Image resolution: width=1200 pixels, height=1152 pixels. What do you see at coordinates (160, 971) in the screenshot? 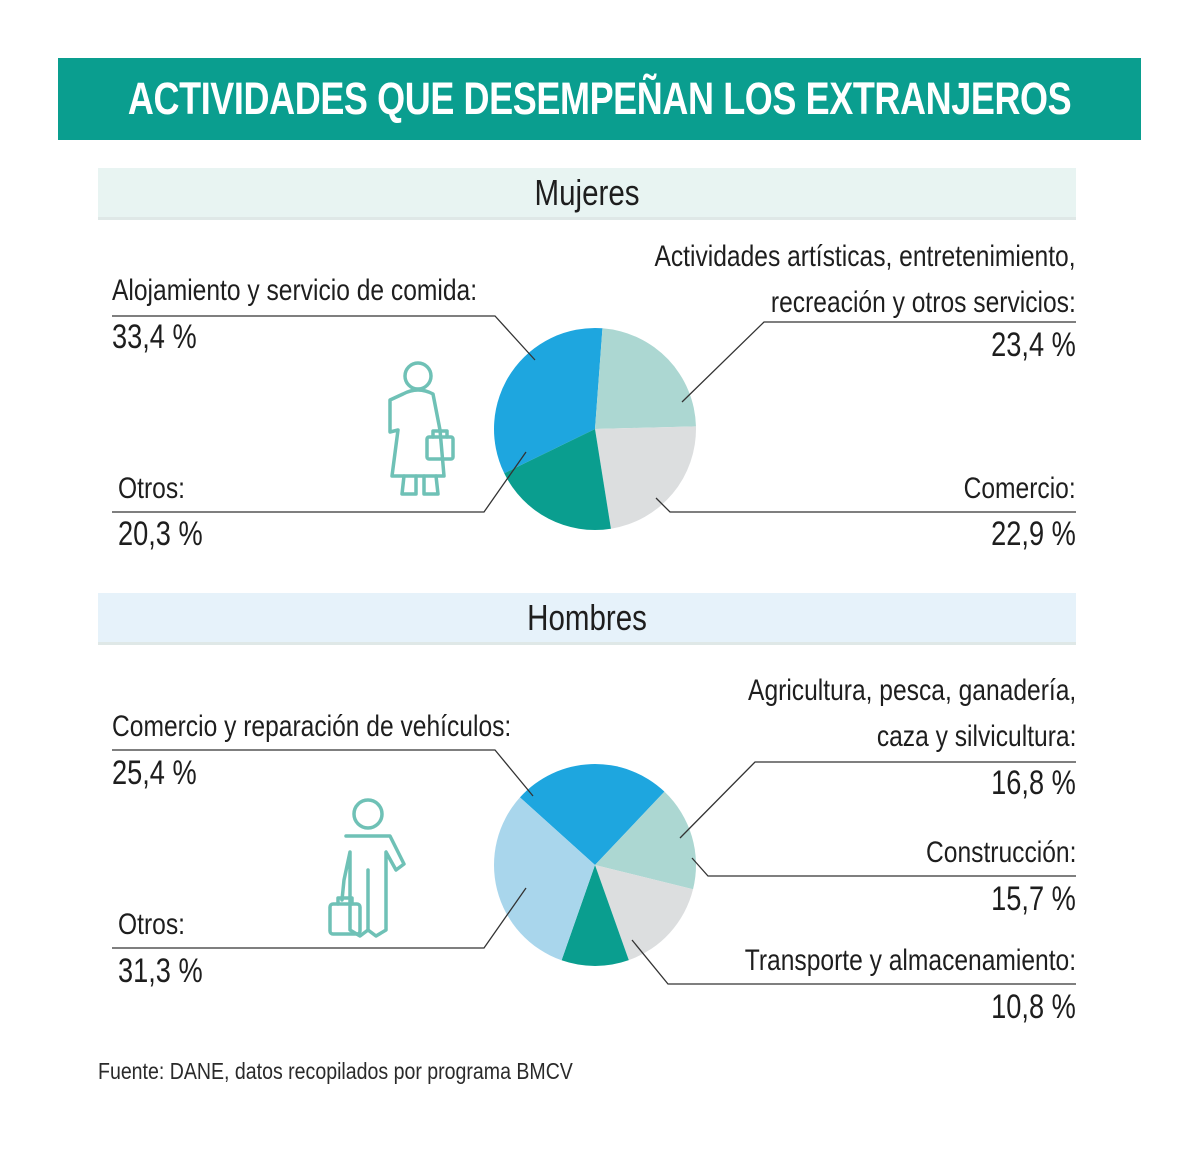
I see `men-value-otros: 31,3 %` at bounding box center [160, 971].